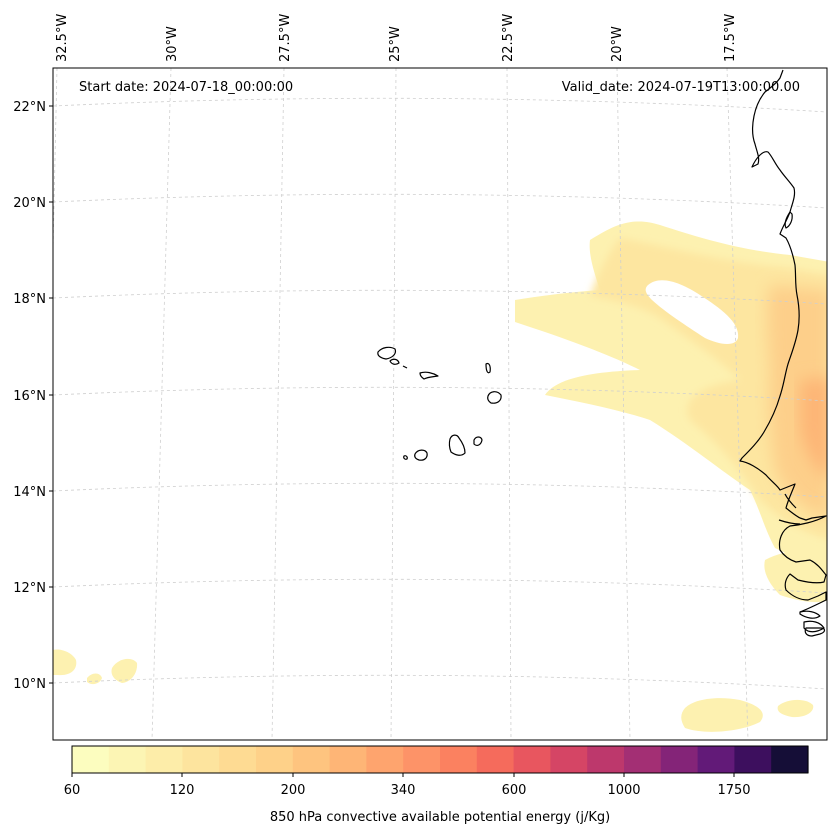  What do you see at coordinates (182, 790) in the screenshot?
I see `colorbar-tick-label: 120` at bounding box center [182, 790].